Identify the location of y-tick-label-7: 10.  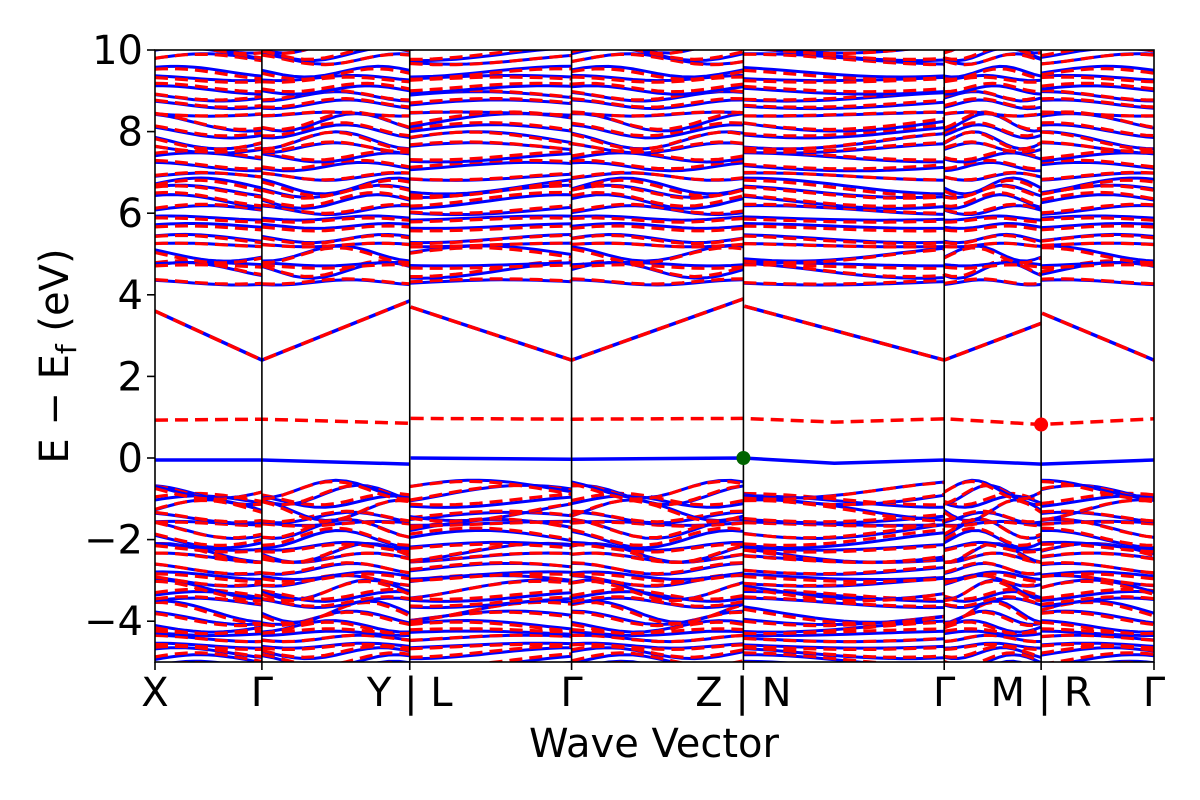
(117, 51).